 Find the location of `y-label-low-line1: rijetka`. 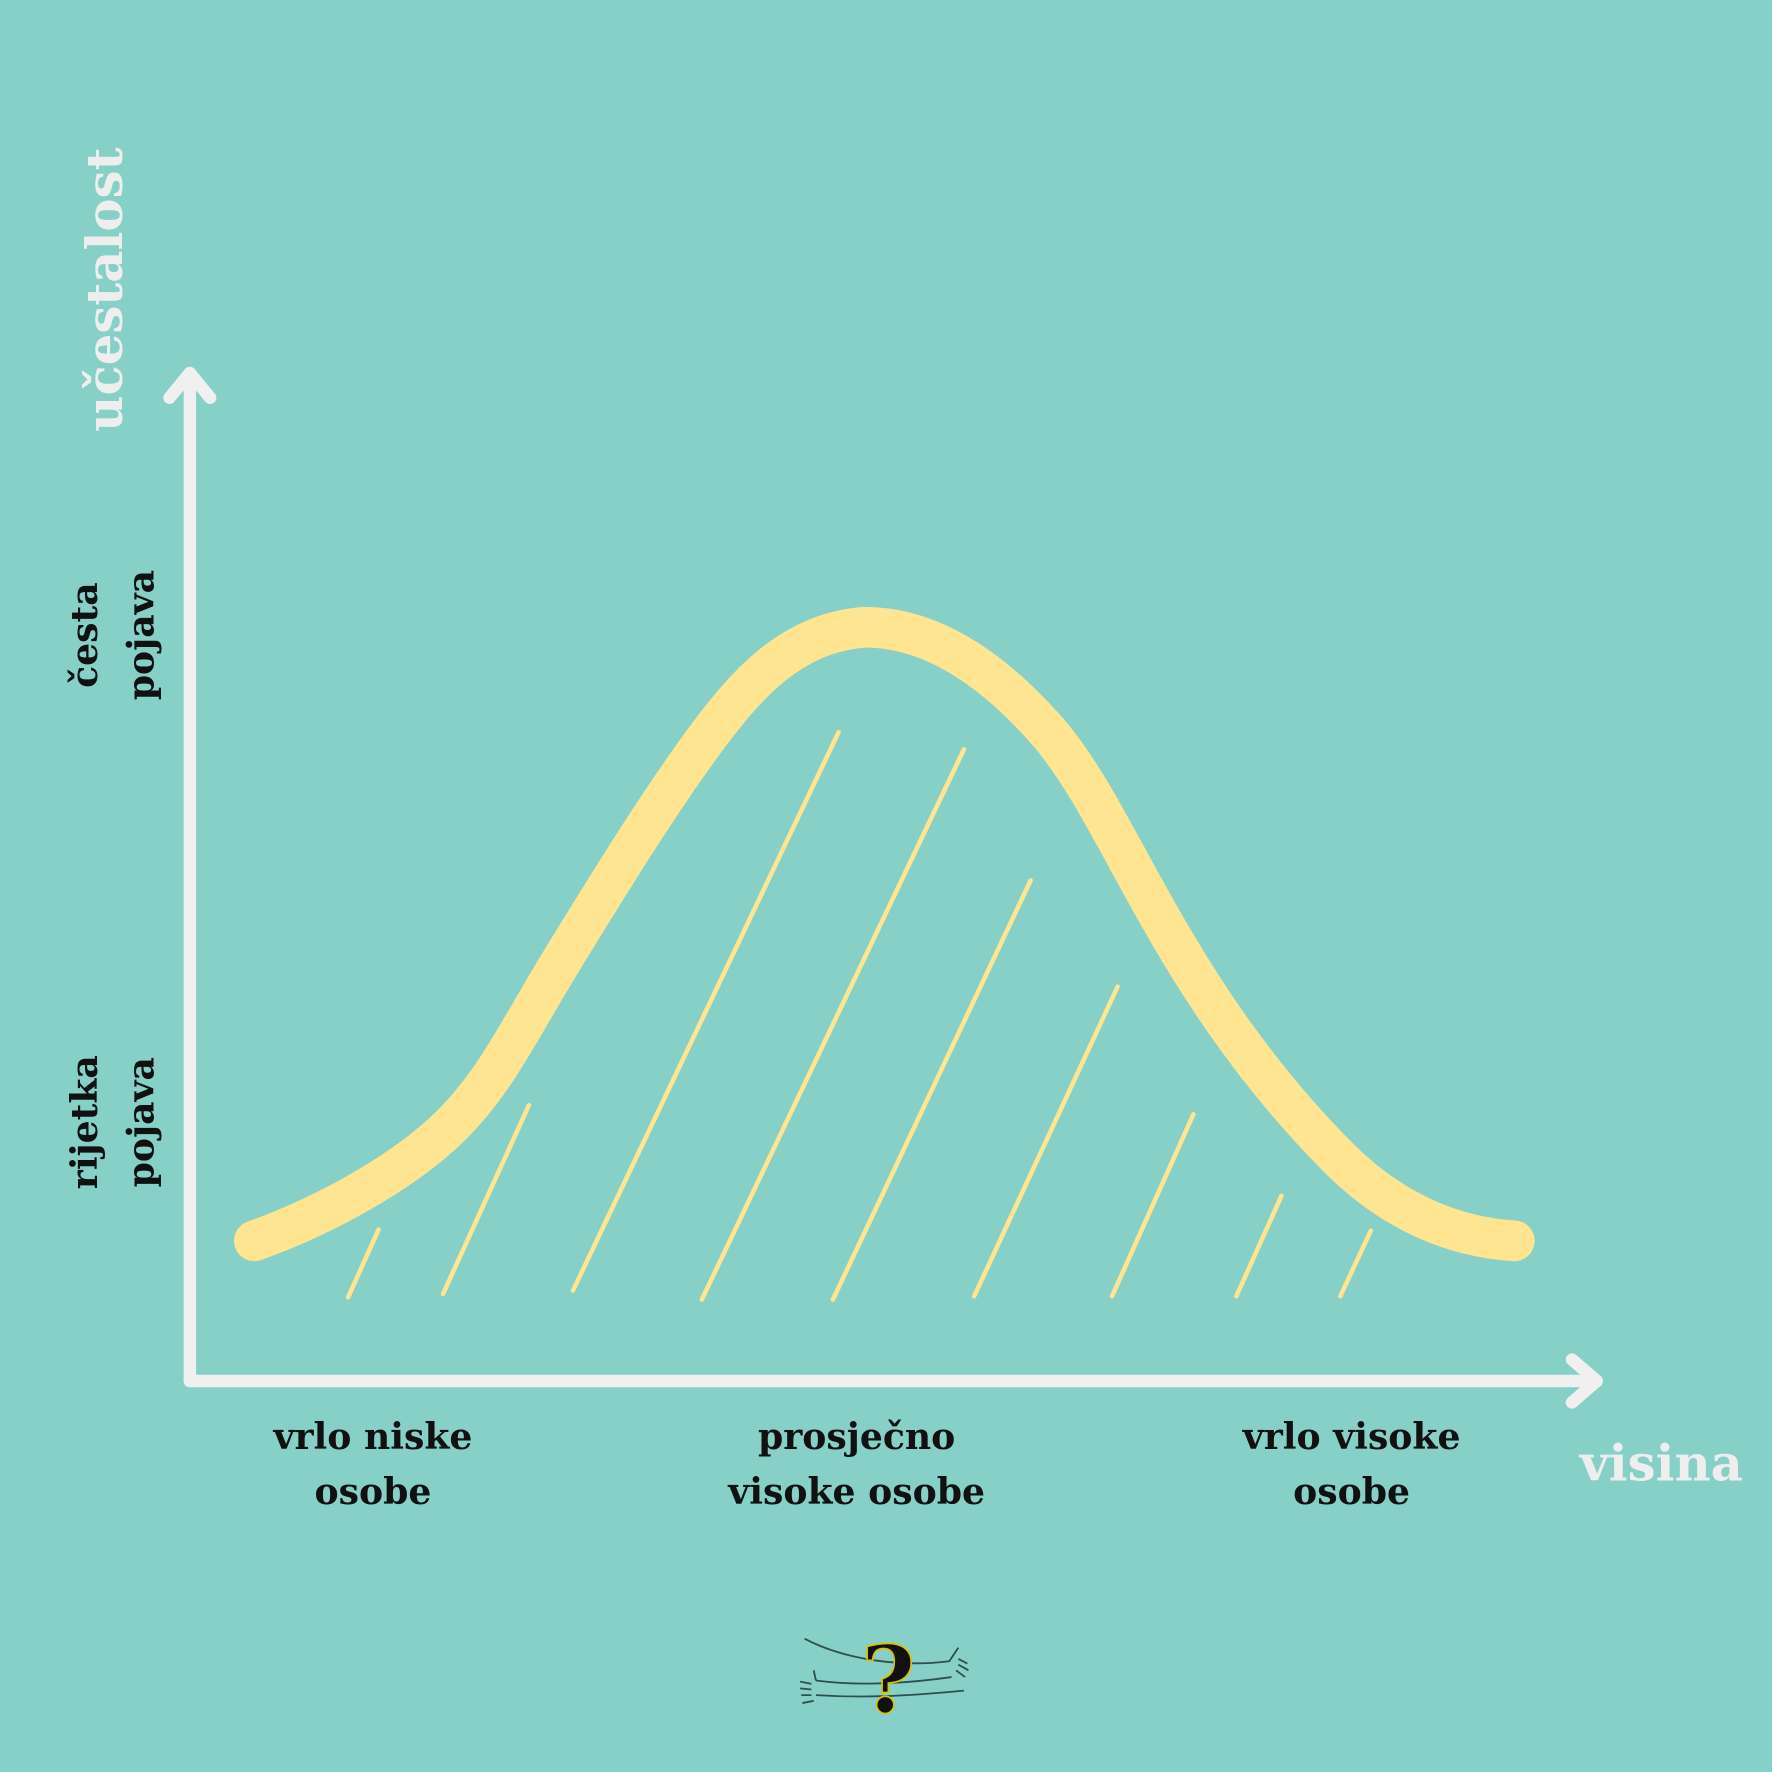

y-label-low-line1: rijetka is located at coordinates (84, 1122).